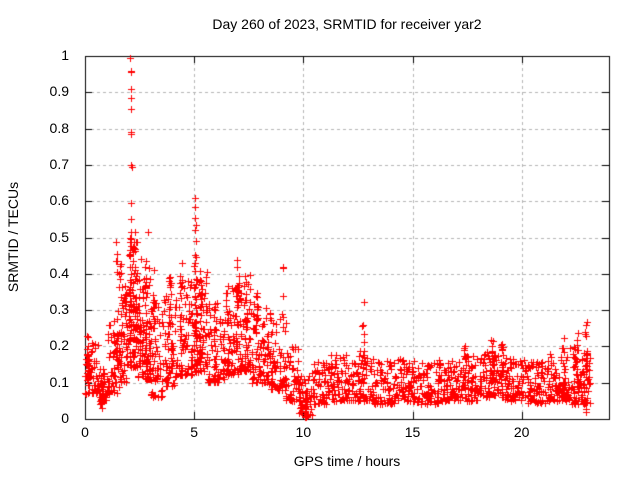 Image resolution: width=640 pixels, height=480 pixels. I want to click on x-tick-label: 10, so click(303, 432).